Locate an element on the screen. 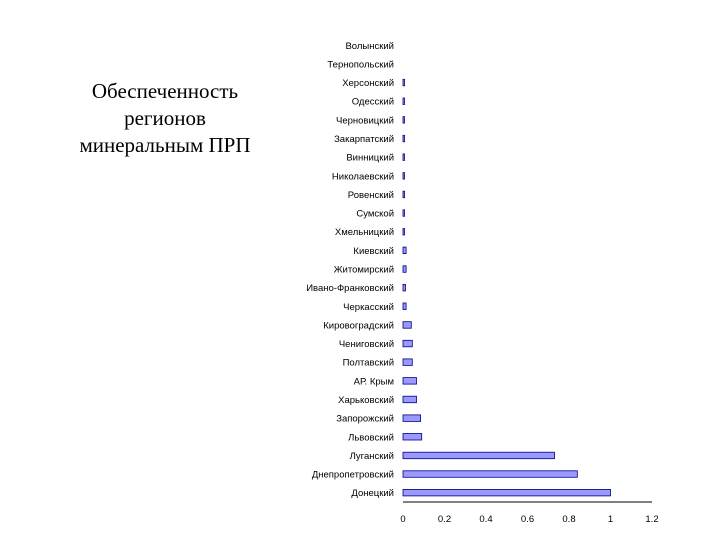  category-label: Волынский is located at coordinates (369, 46).